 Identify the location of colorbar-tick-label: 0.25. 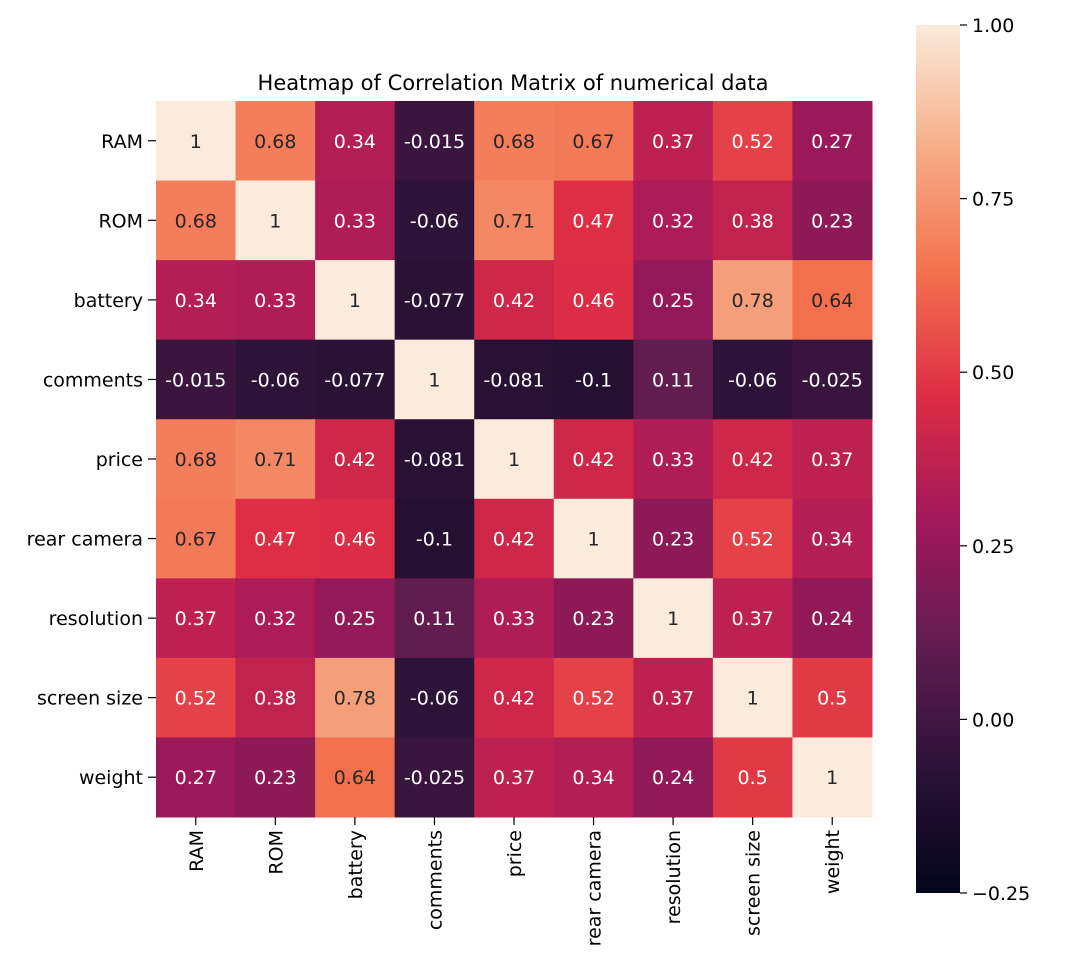
(993, 547).